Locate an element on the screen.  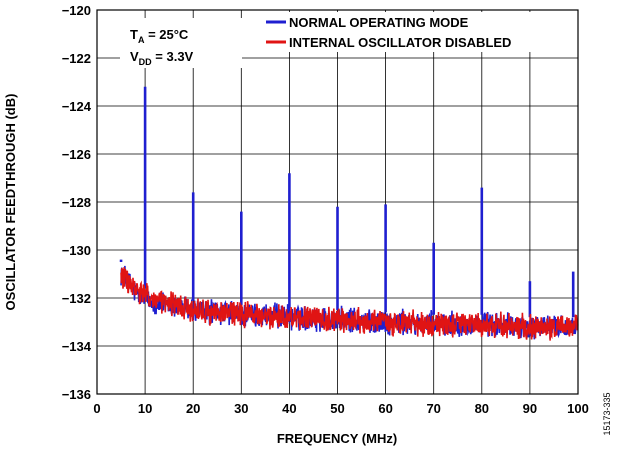
x-tick-label: 50 is located at coordinates (337, 408).